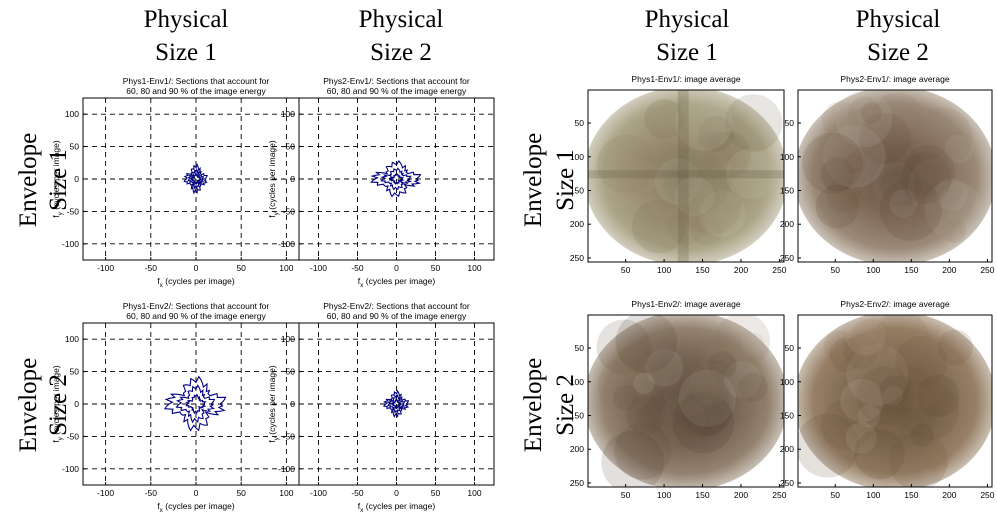 This screenshot has width=997, height=519. I want to click on panel-title-line-2: 60, 80 and 90 % of the image energy, so click(397, 91).